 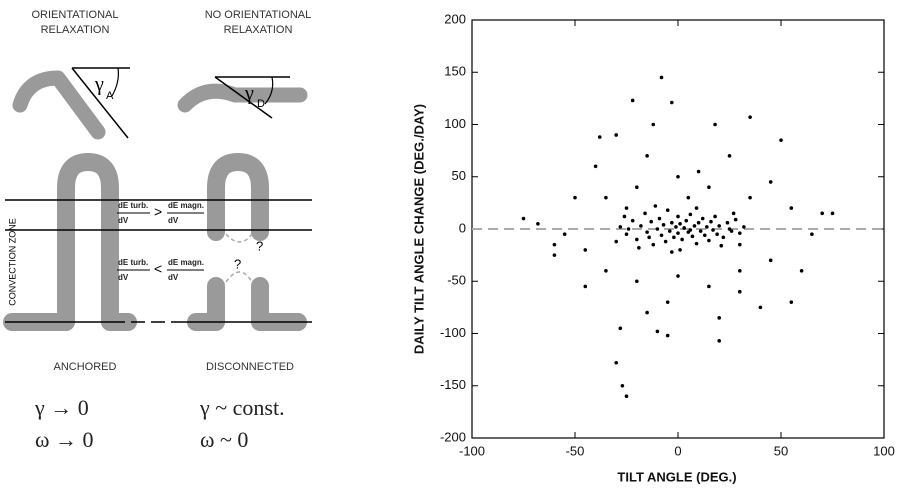 What do you see at coordinates (453, 436) in the screenshot?
I see `y-tick-label: -200` at bounding box center [453, 436].